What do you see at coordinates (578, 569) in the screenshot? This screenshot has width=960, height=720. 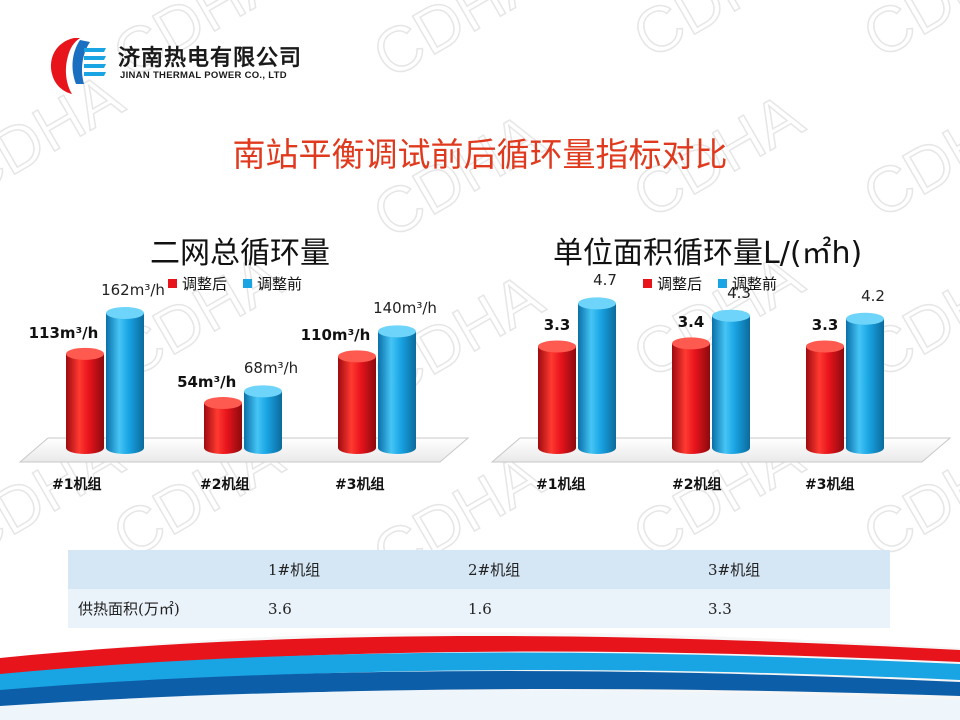 I see `table-header-cell: 2#机组` at bounding box center [578, 569].